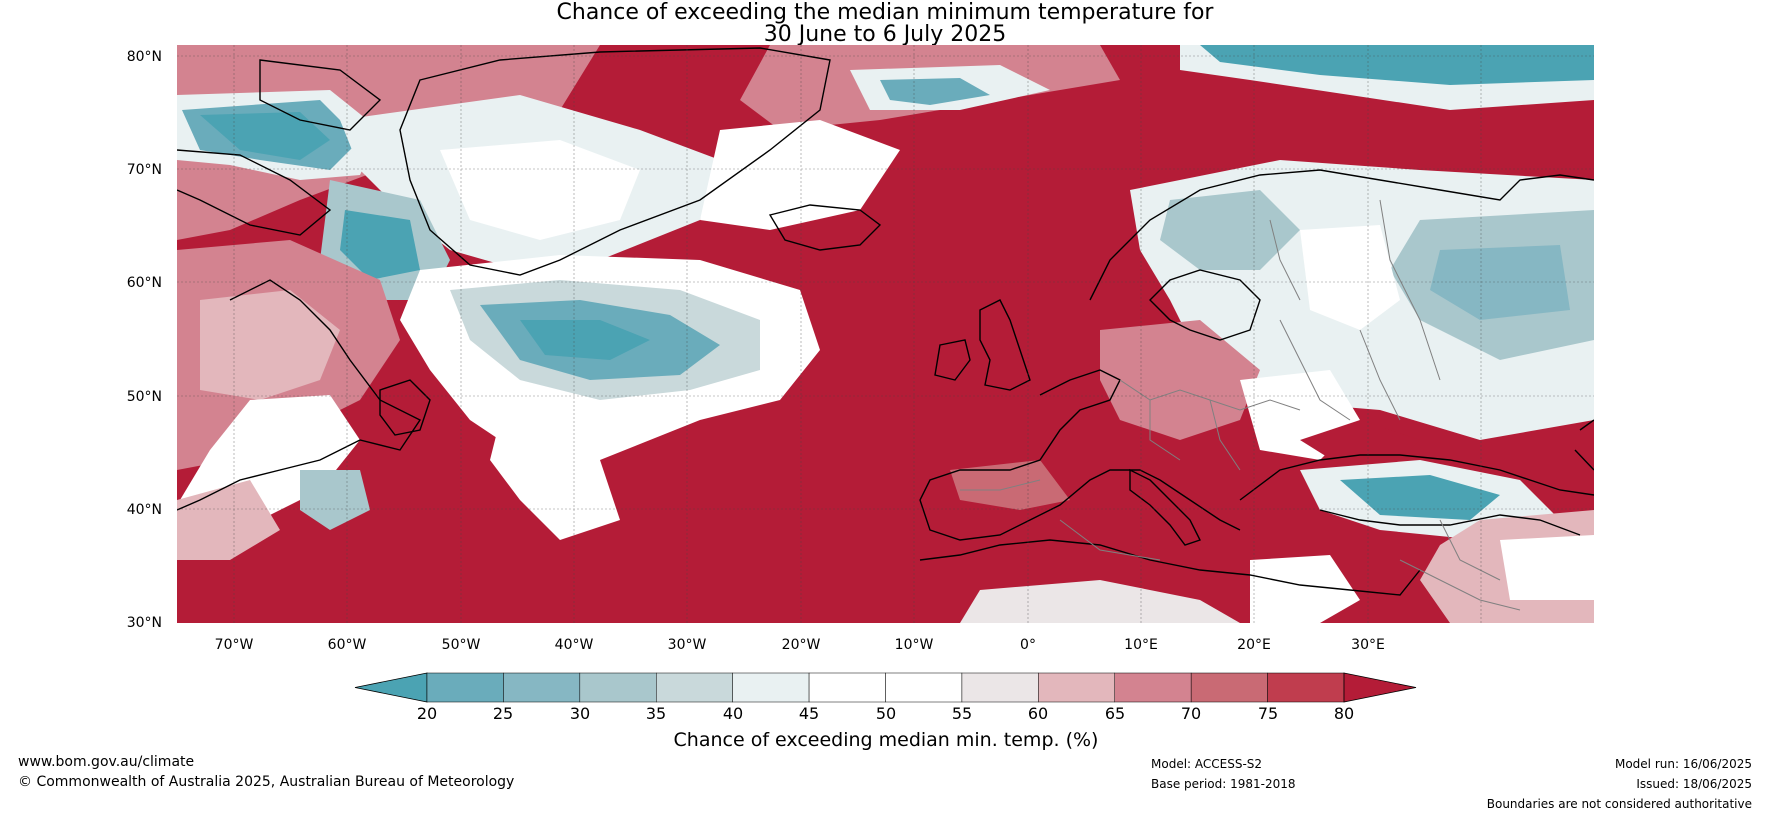  I want to click on colorbar-tick-labels: 20 25 30 35 40 45 50 55 60 65 70 75 80, so click(885, 713).